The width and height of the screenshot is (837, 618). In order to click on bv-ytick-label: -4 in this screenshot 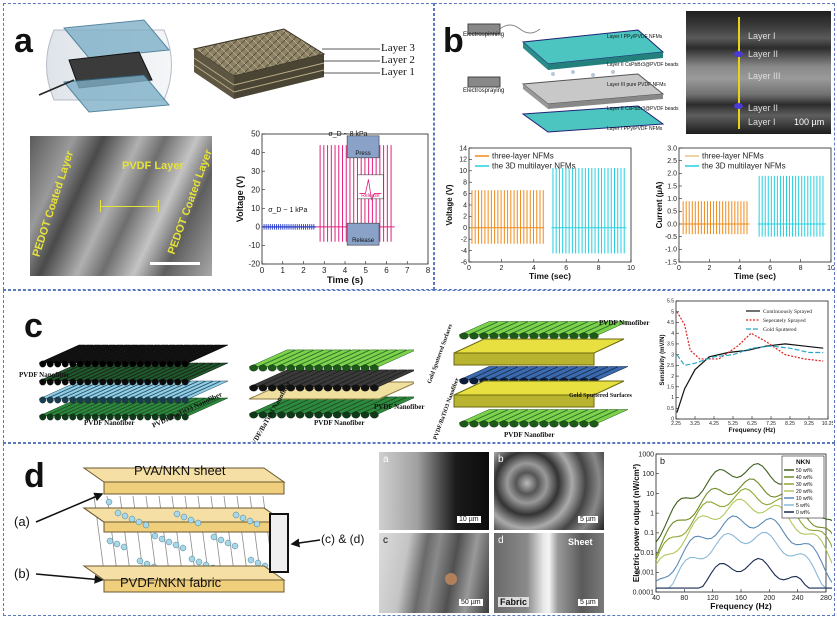, I will do `click(464, 251)`.